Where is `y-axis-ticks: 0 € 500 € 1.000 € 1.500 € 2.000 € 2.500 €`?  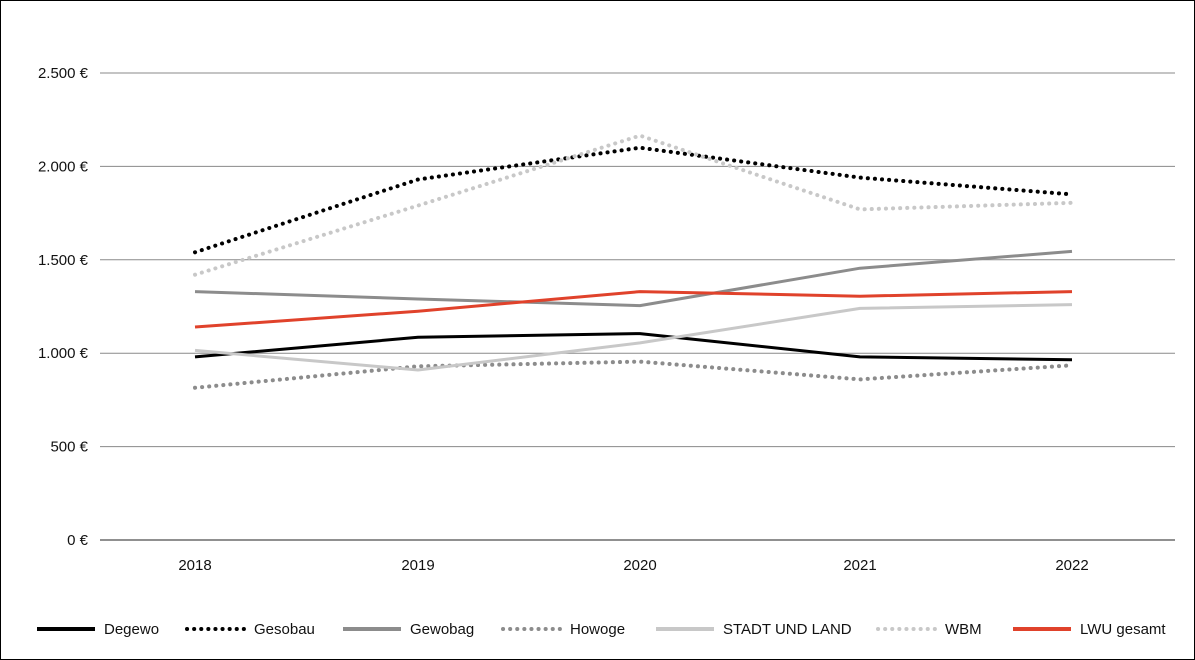
y-axis-ticks: 0 € 500 € 1.000 € 1.500 € 2.000 € 2.500 € is located at coordinates (63, 307).